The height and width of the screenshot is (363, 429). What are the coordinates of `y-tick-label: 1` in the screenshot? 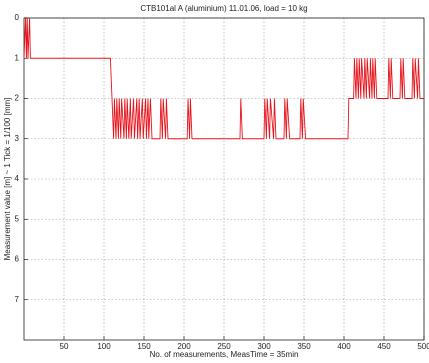 It's located at (17, 57).